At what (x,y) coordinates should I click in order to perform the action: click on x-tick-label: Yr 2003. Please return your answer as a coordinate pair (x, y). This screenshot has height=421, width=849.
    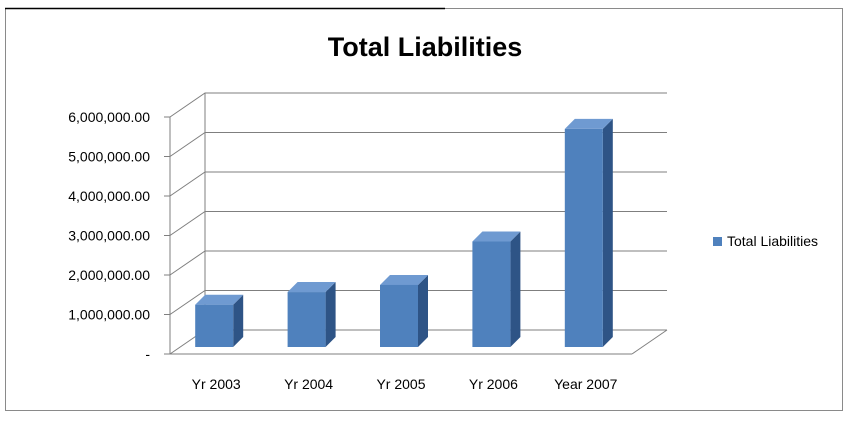
    Looking at the image, I should click on (216, 384).